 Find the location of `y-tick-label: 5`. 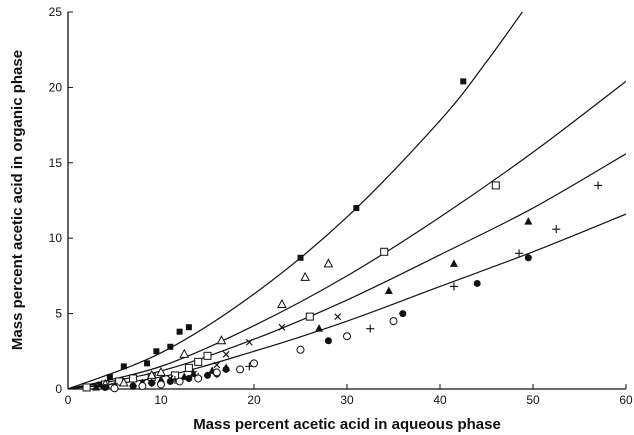

y-tick-label: 5 is located at coordinates (58, 314).